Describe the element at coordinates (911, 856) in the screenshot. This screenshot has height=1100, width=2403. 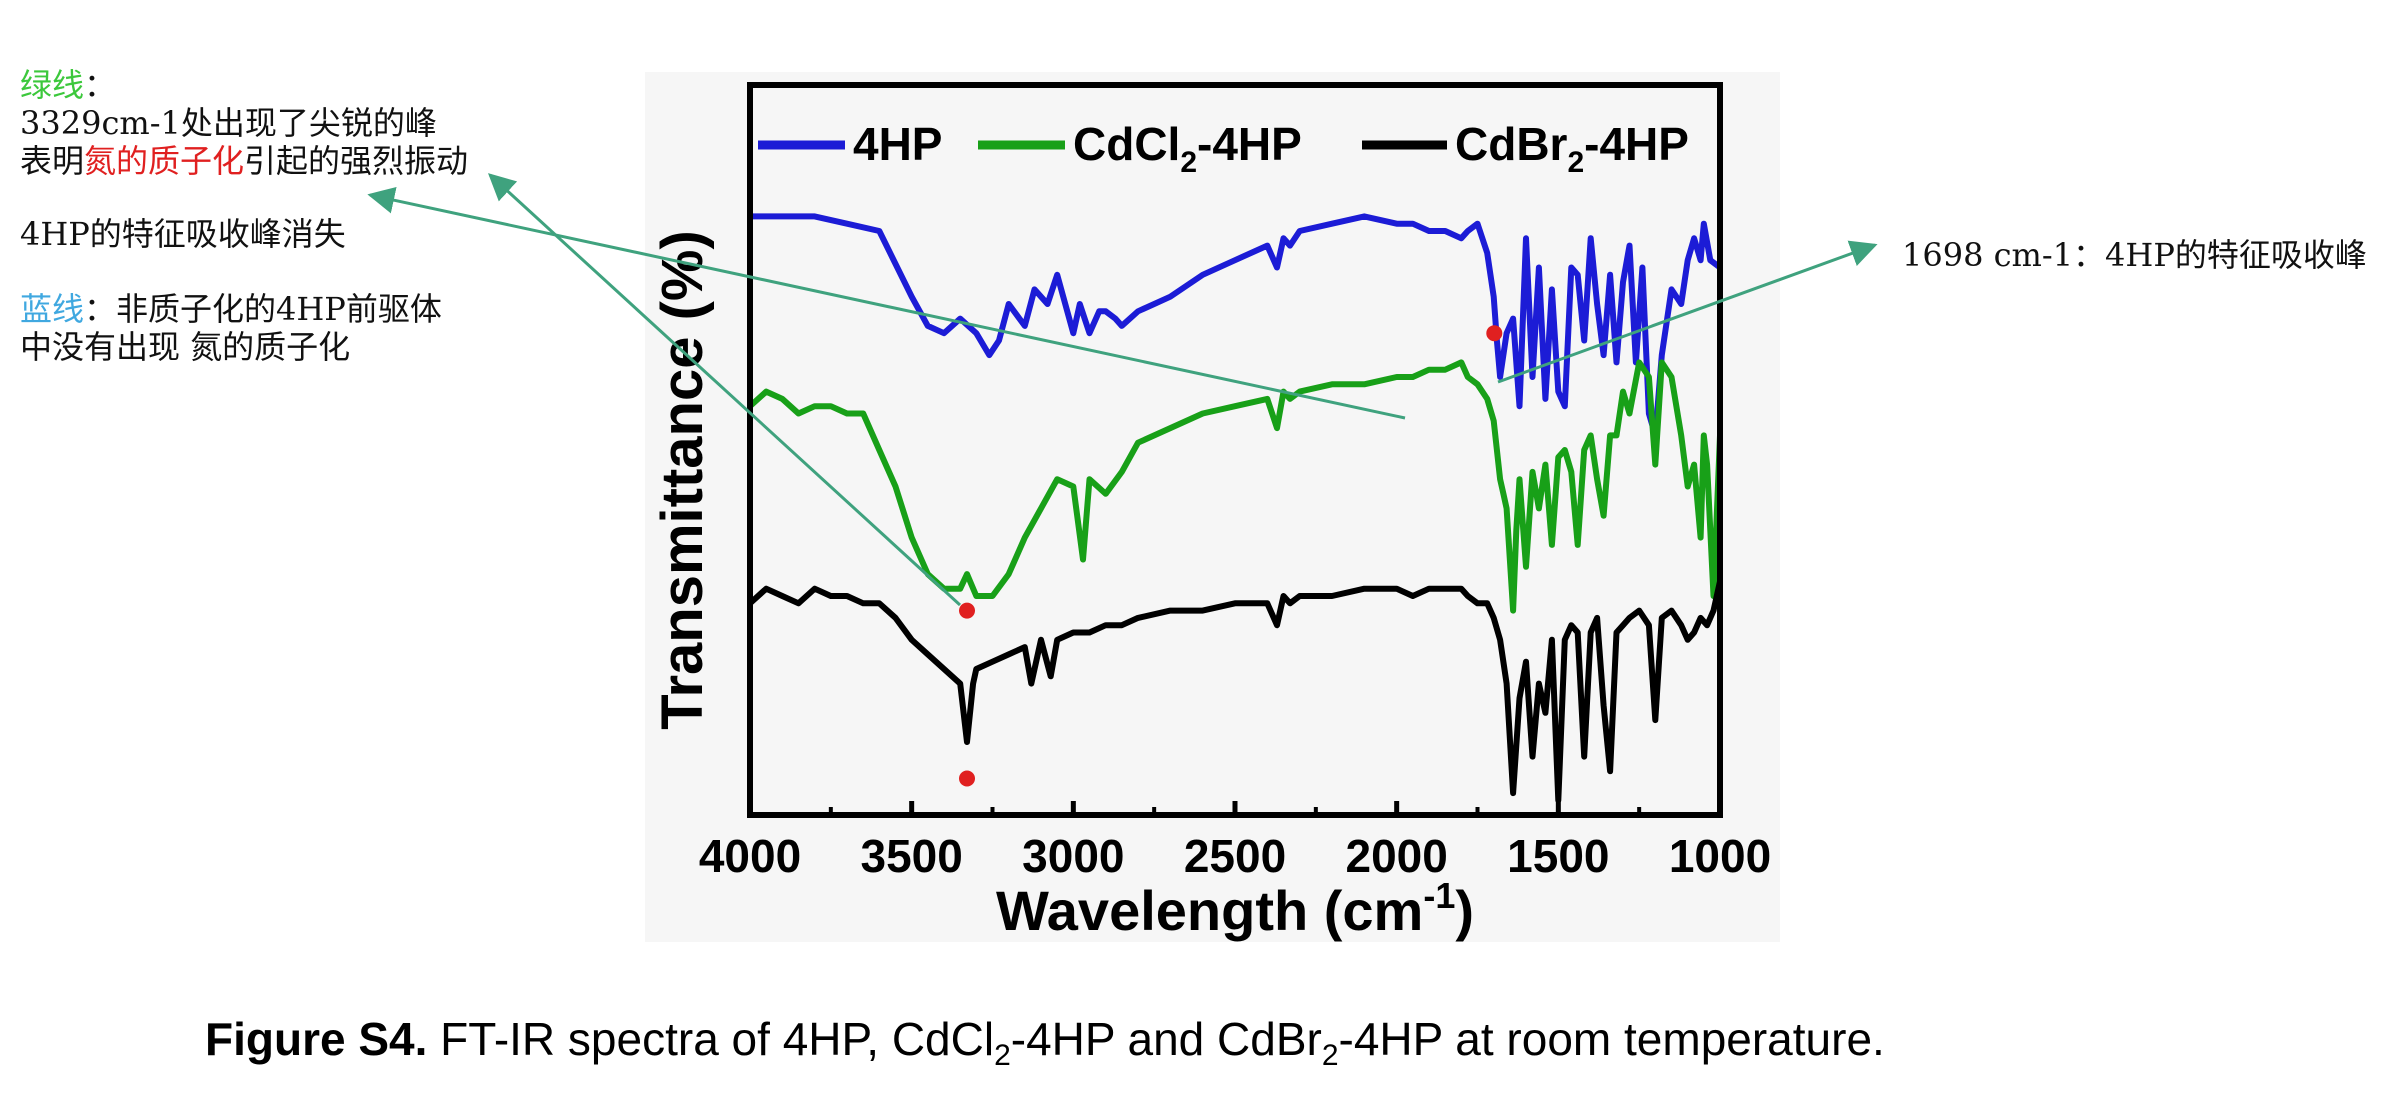
I see `x-tick-label-3500: 3500` at that location.